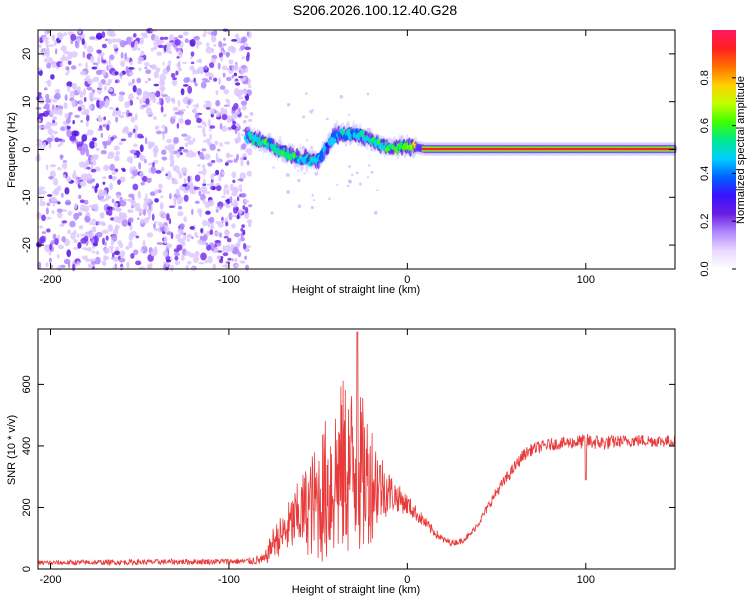  What do you see at coordinates (27, 245) in the screenshot?
I see `y-tick-label: -20` at bounding box center [27, 245].